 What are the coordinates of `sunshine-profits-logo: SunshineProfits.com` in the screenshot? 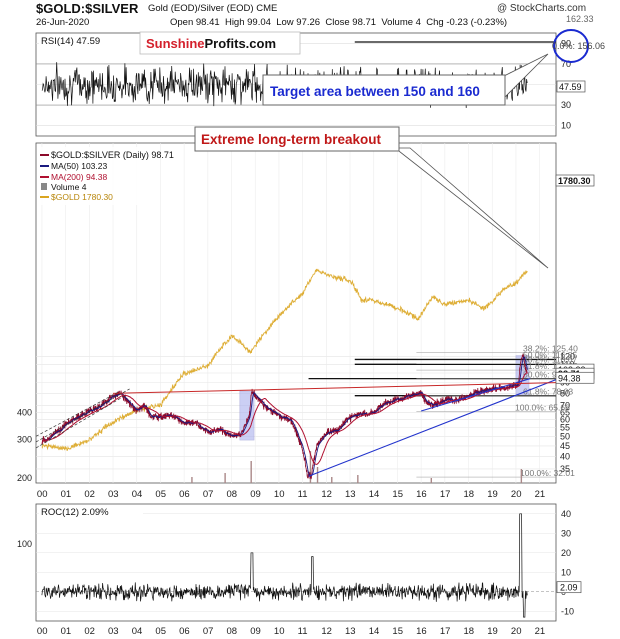 It's located at (220, 43).